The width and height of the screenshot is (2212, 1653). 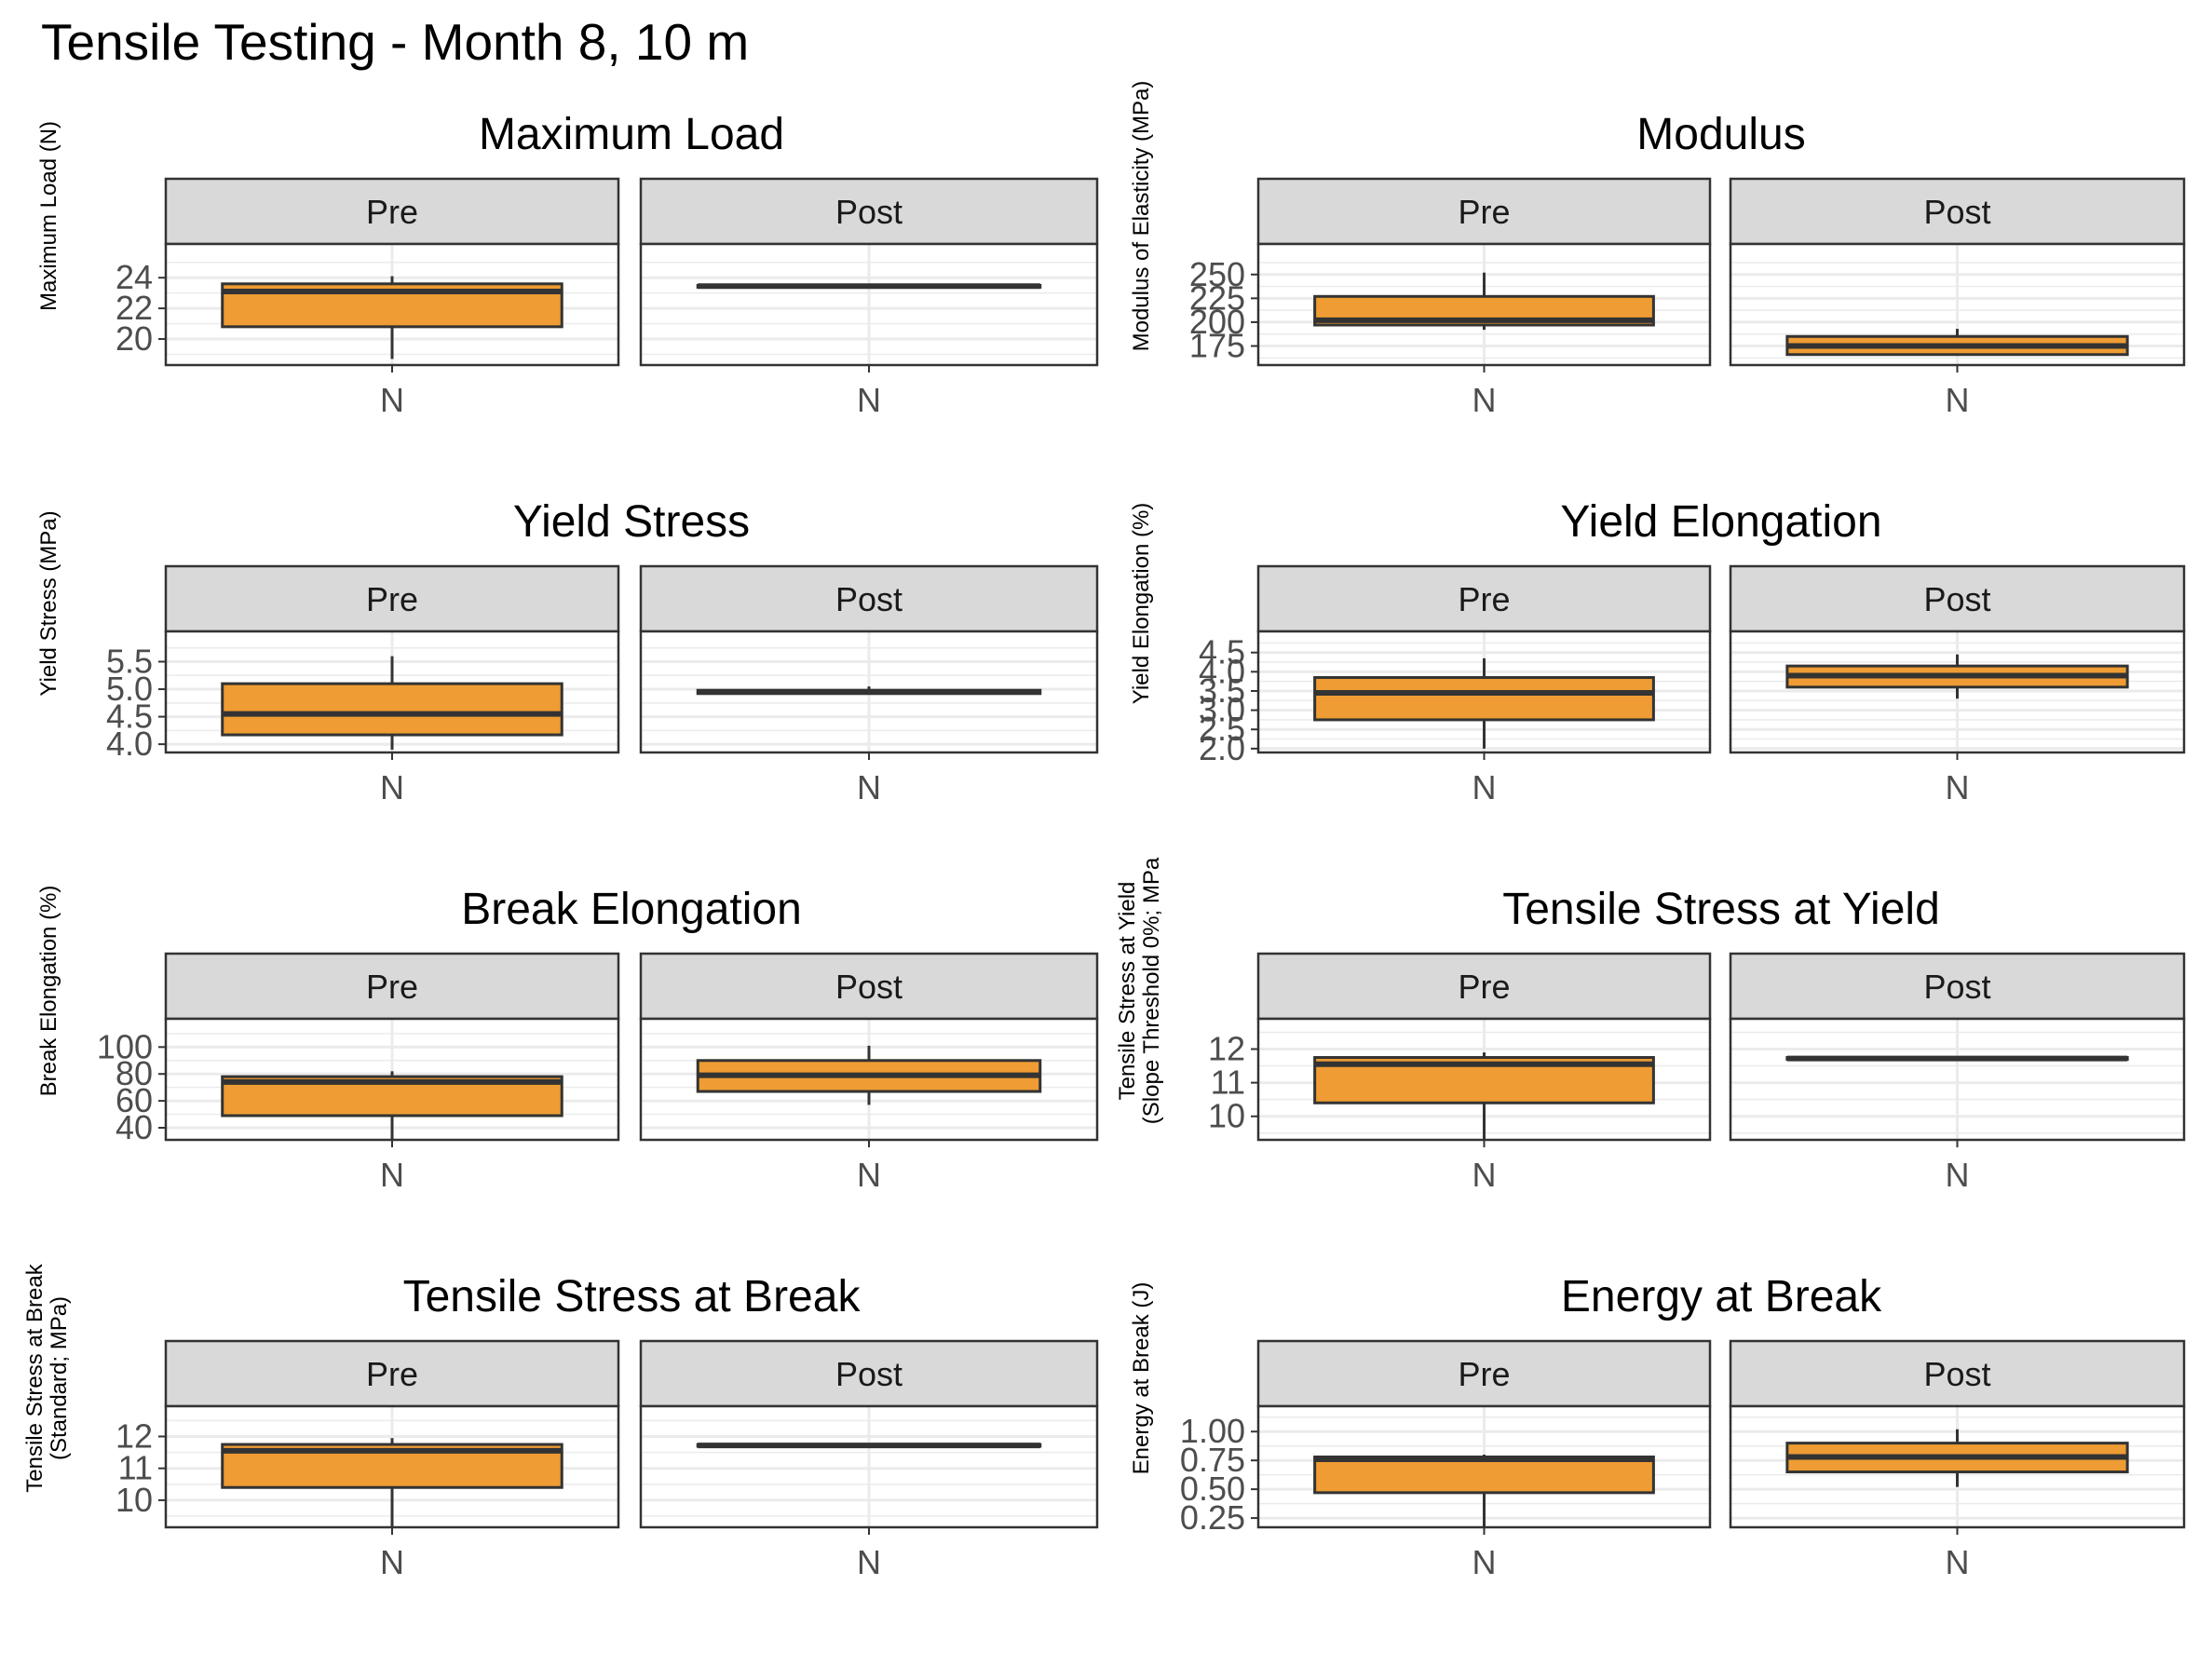 What do you see at coordinates (1212, 1460) in the screenshot?
I see `y-tick-label: 0.75` at bounding box center [1212, 1460].